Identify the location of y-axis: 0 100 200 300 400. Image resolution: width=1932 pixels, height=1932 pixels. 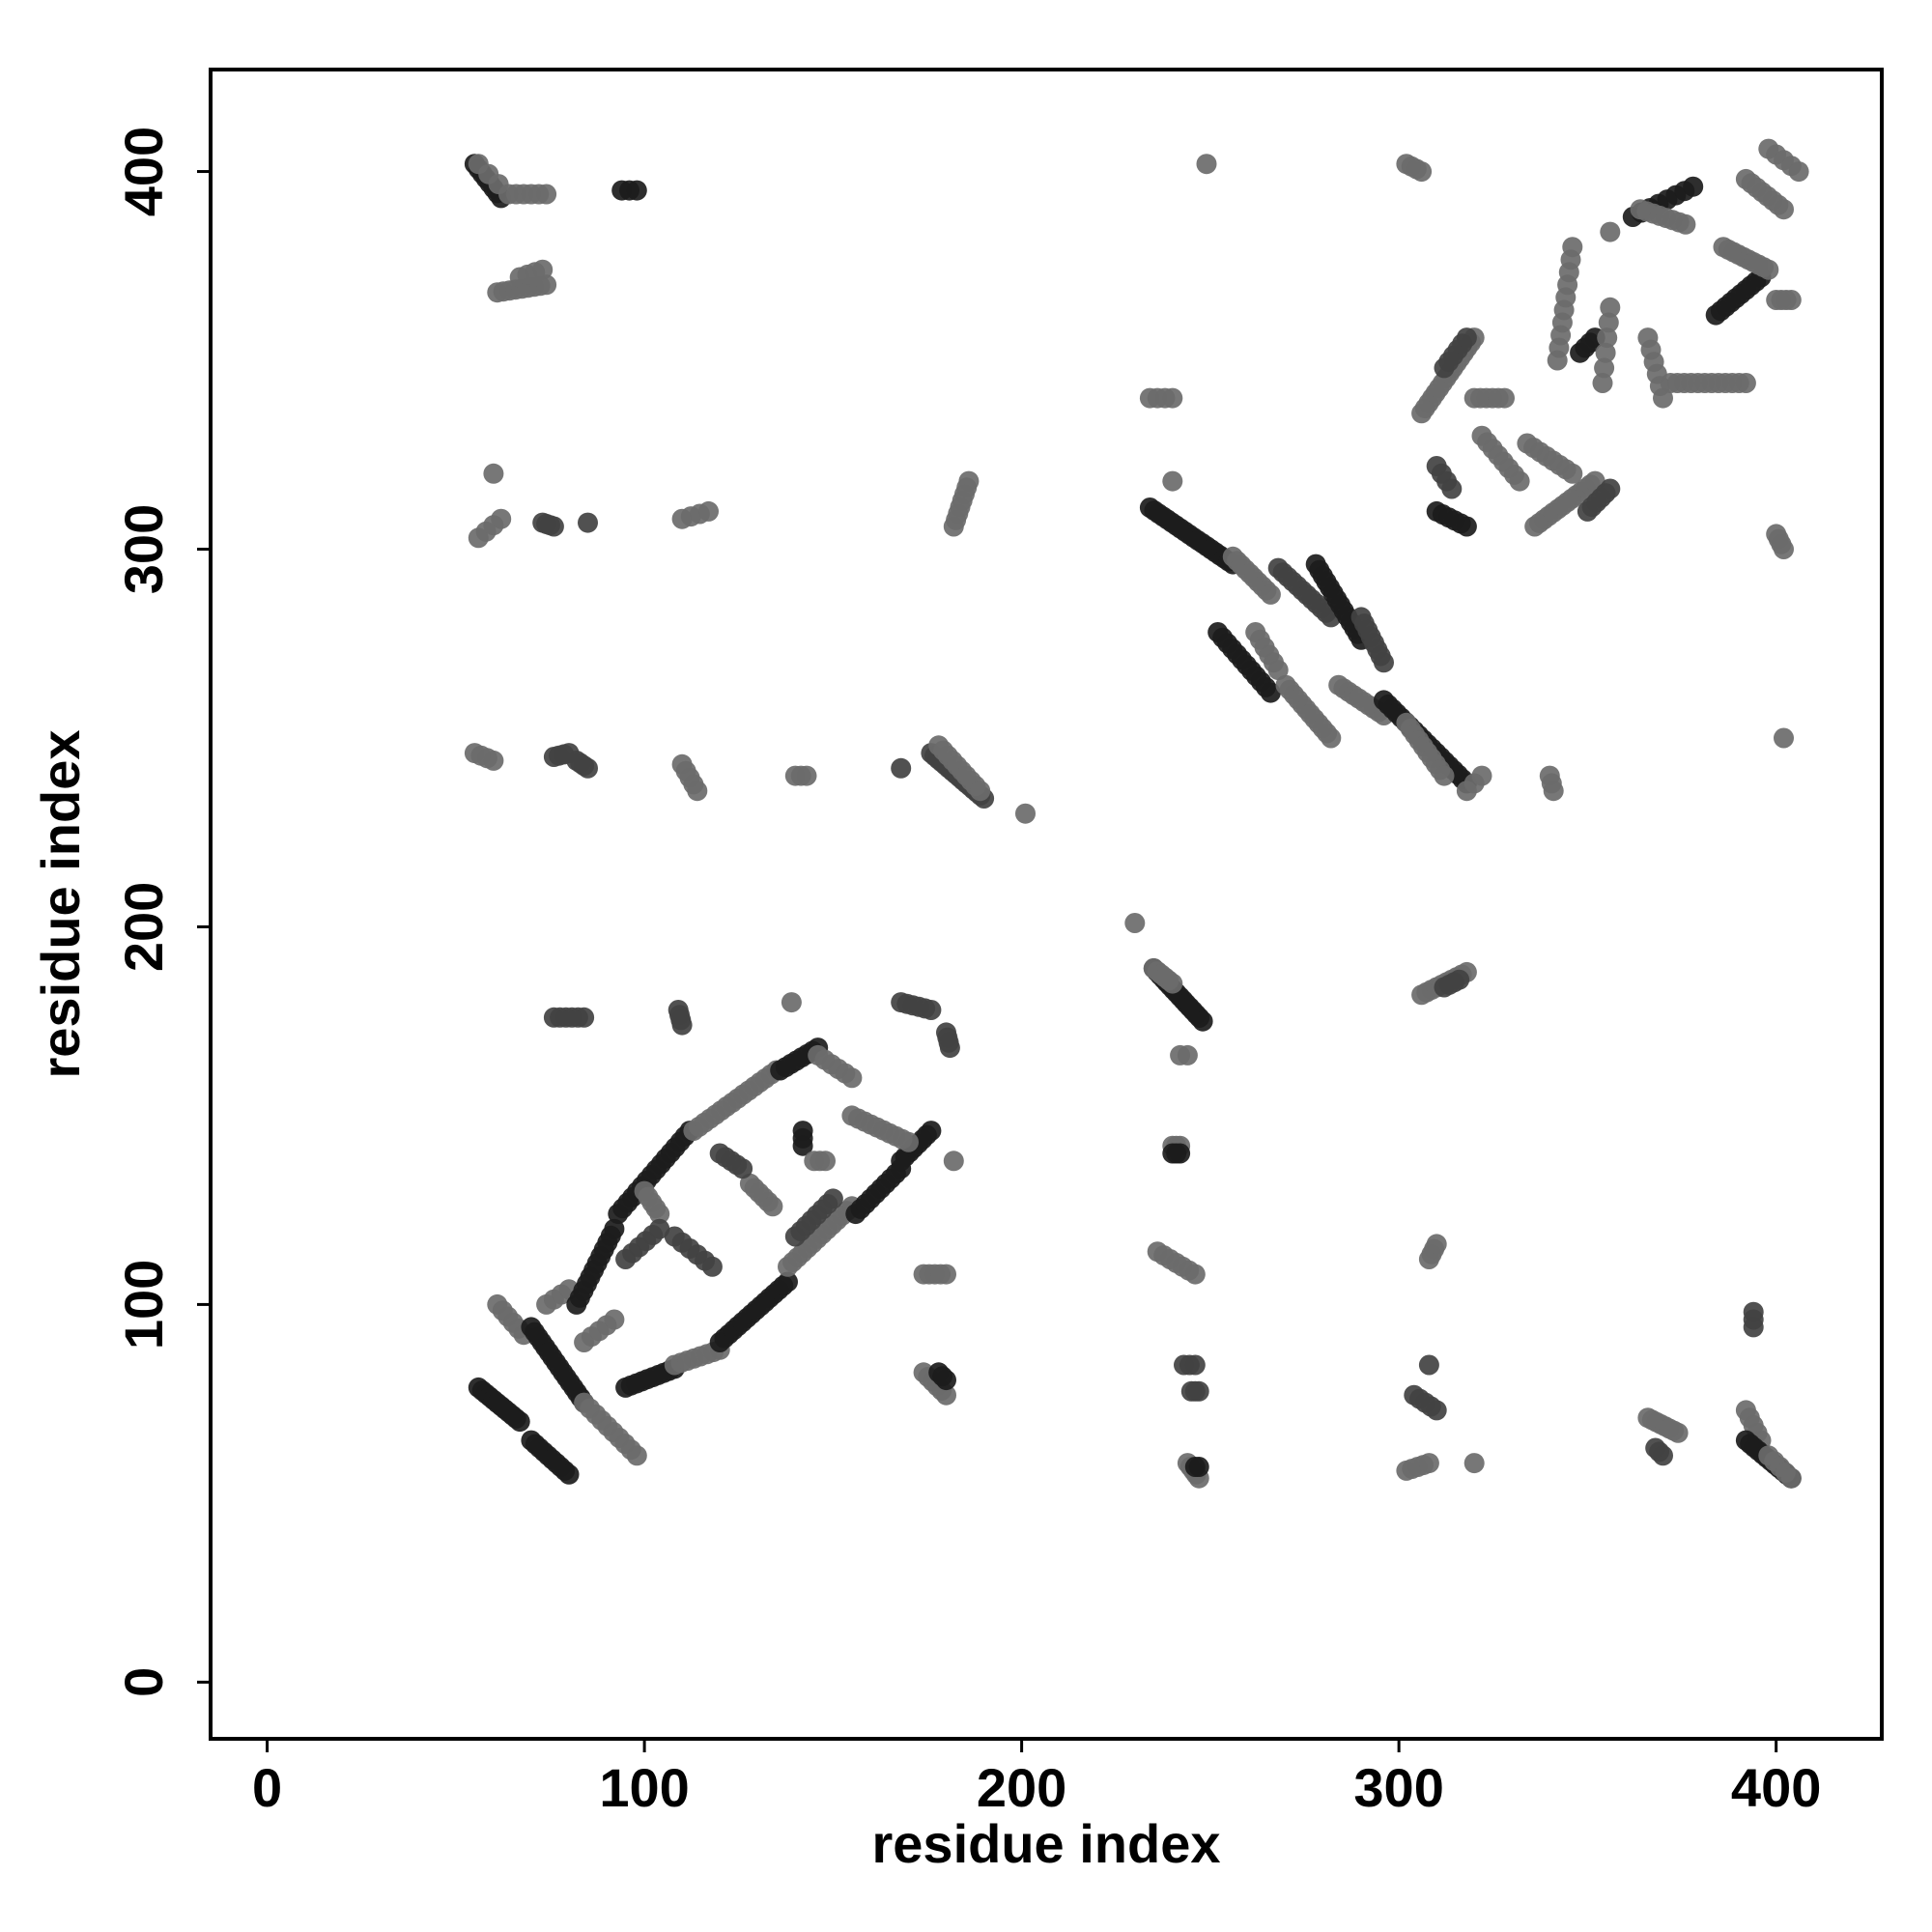
(162, 912).